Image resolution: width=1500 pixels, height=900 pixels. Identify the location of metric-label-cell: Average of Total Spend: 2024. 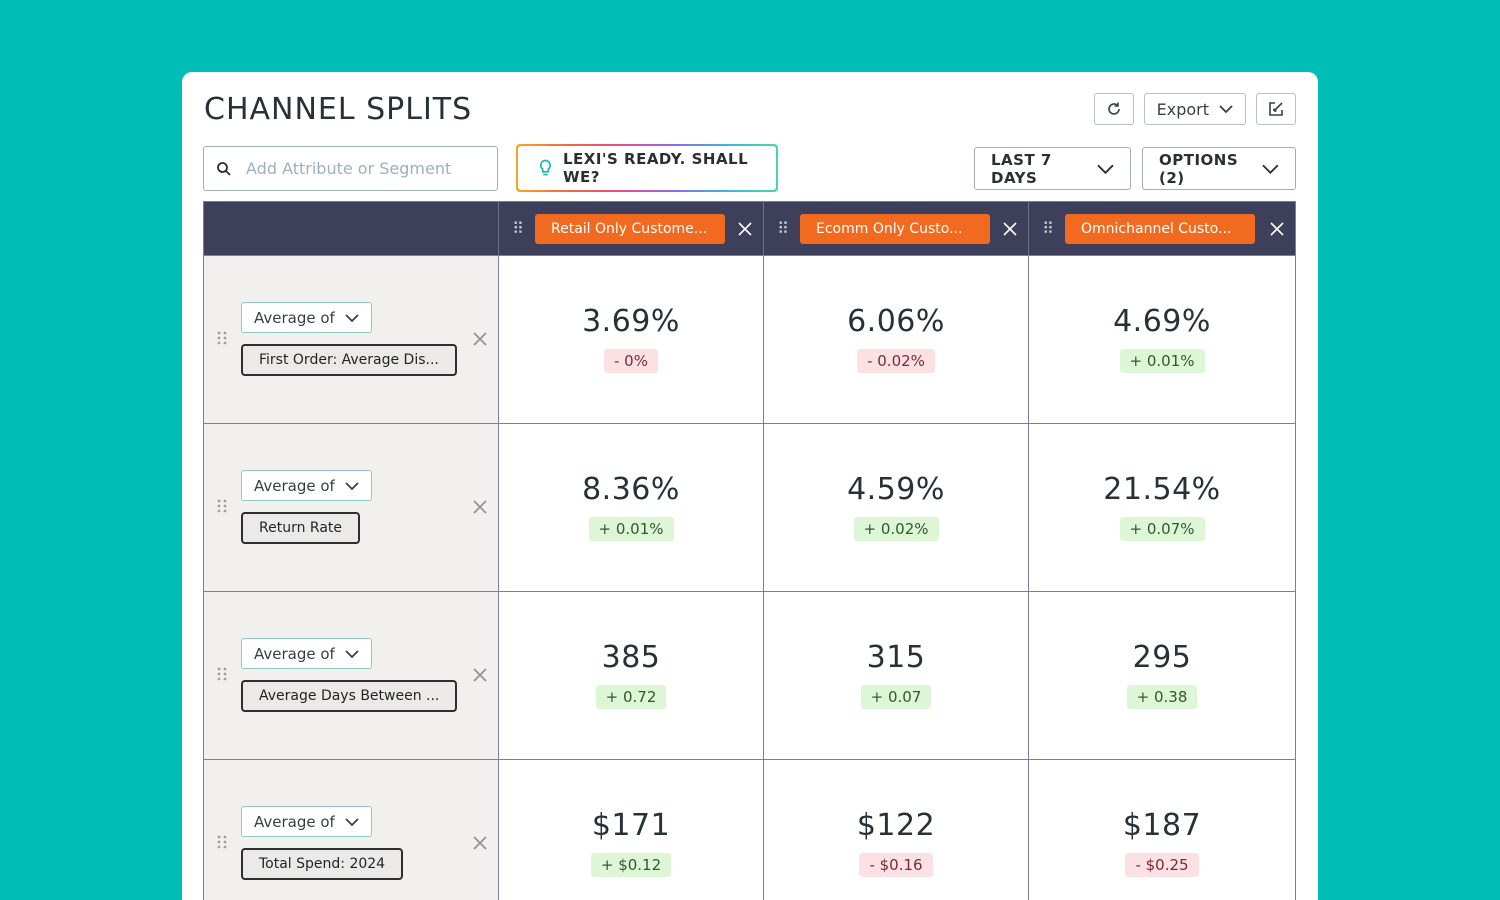
(351, 830).